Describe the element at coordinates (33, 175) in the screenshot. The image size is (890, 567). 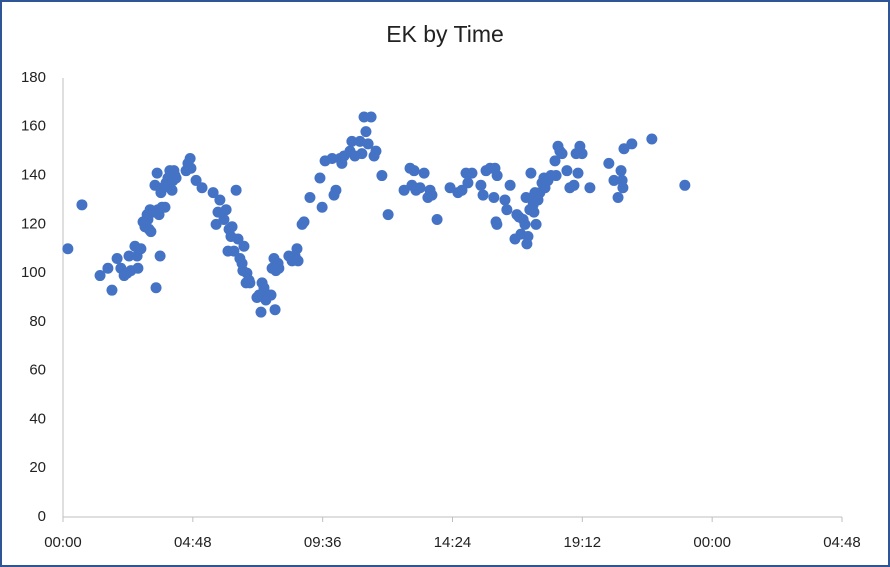
I see `y-tick-label: 140` at that location.